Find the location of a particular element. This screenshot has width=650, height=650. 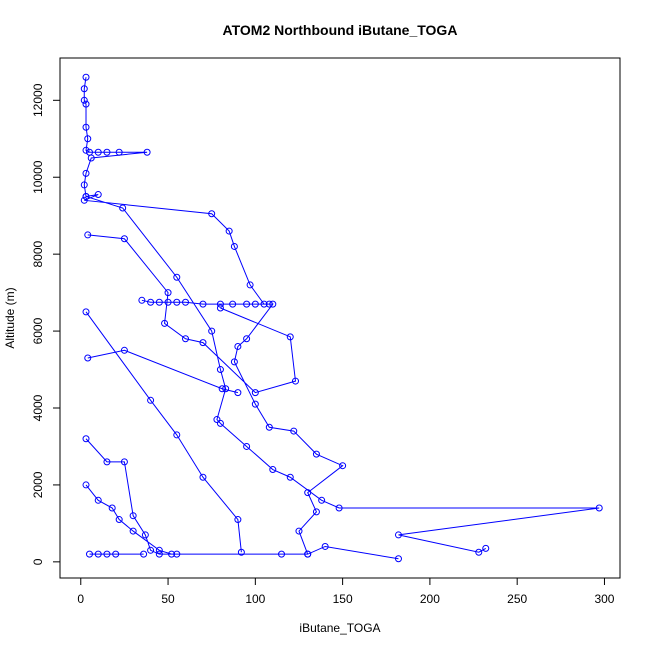

chart-title: ATOM2 Northbound iButane_TOGA is located at coordinates (340, 30).